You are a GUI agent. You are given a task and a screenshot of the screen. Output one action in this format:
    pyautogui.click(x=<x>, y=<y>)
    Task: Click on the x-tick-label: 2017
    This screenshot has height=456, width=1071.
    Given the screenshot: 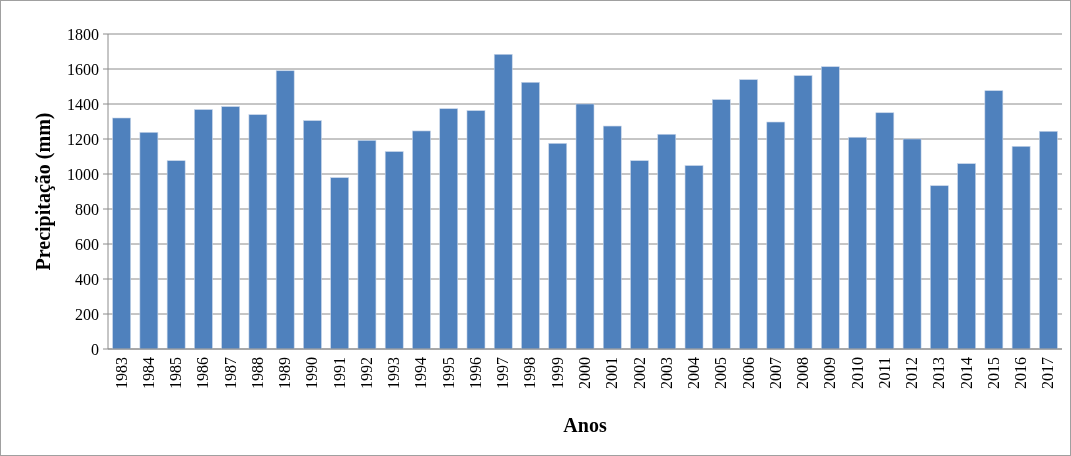 What is the action you would take?
    pyautogui.click(x=1048, y=373)
    